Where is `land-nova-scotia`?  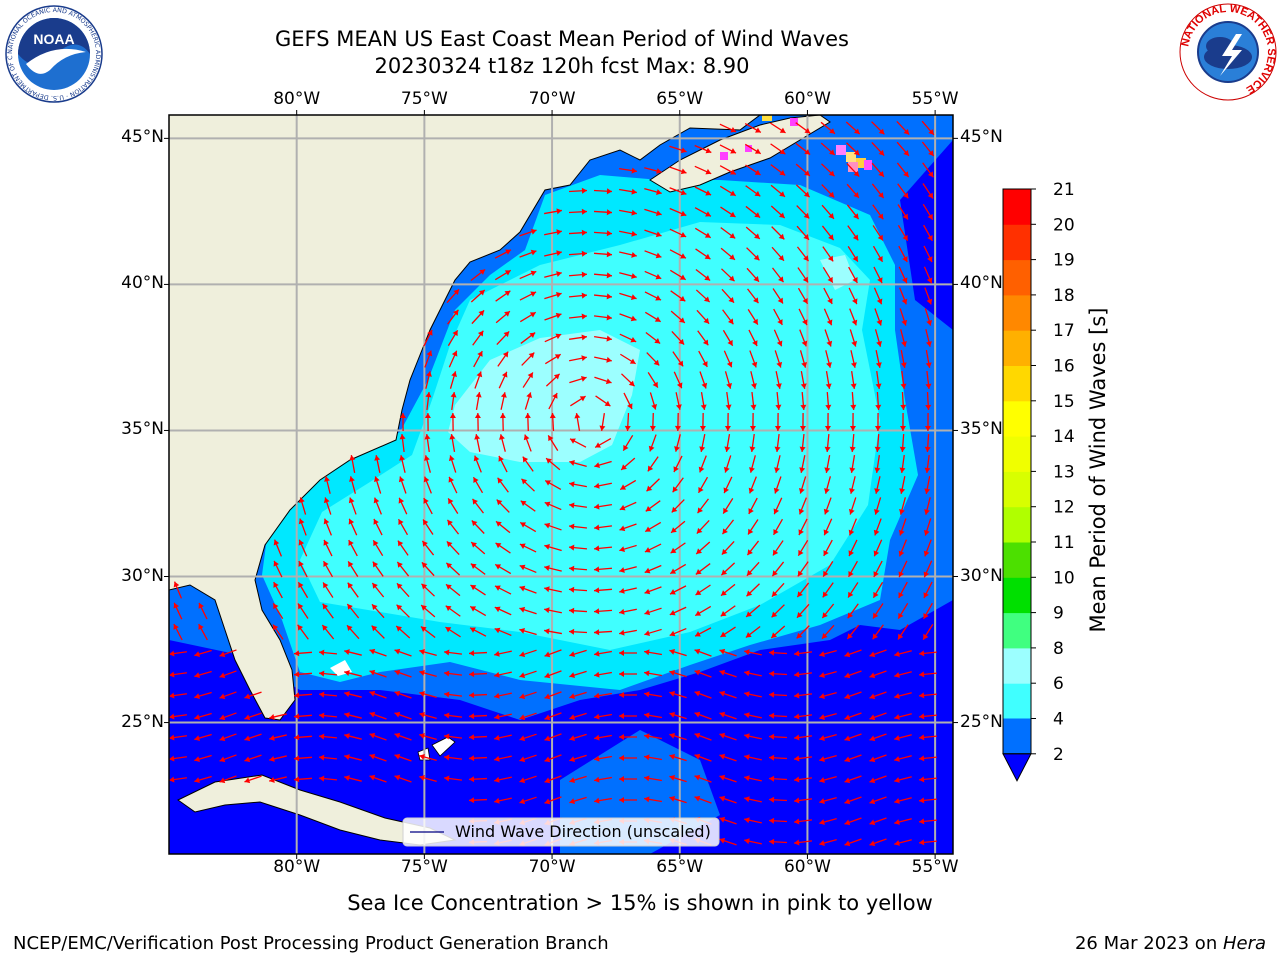
land-nova-scotia is located at coordinates (740, 154).